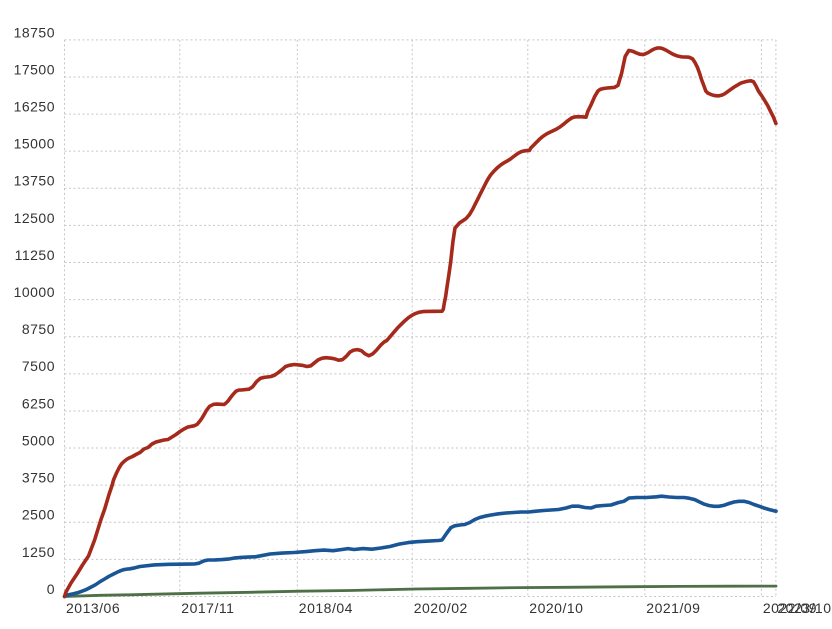 This screenshot has height=629, width=832. I want to click on svg-text: 2013/06, so click(93, 608).